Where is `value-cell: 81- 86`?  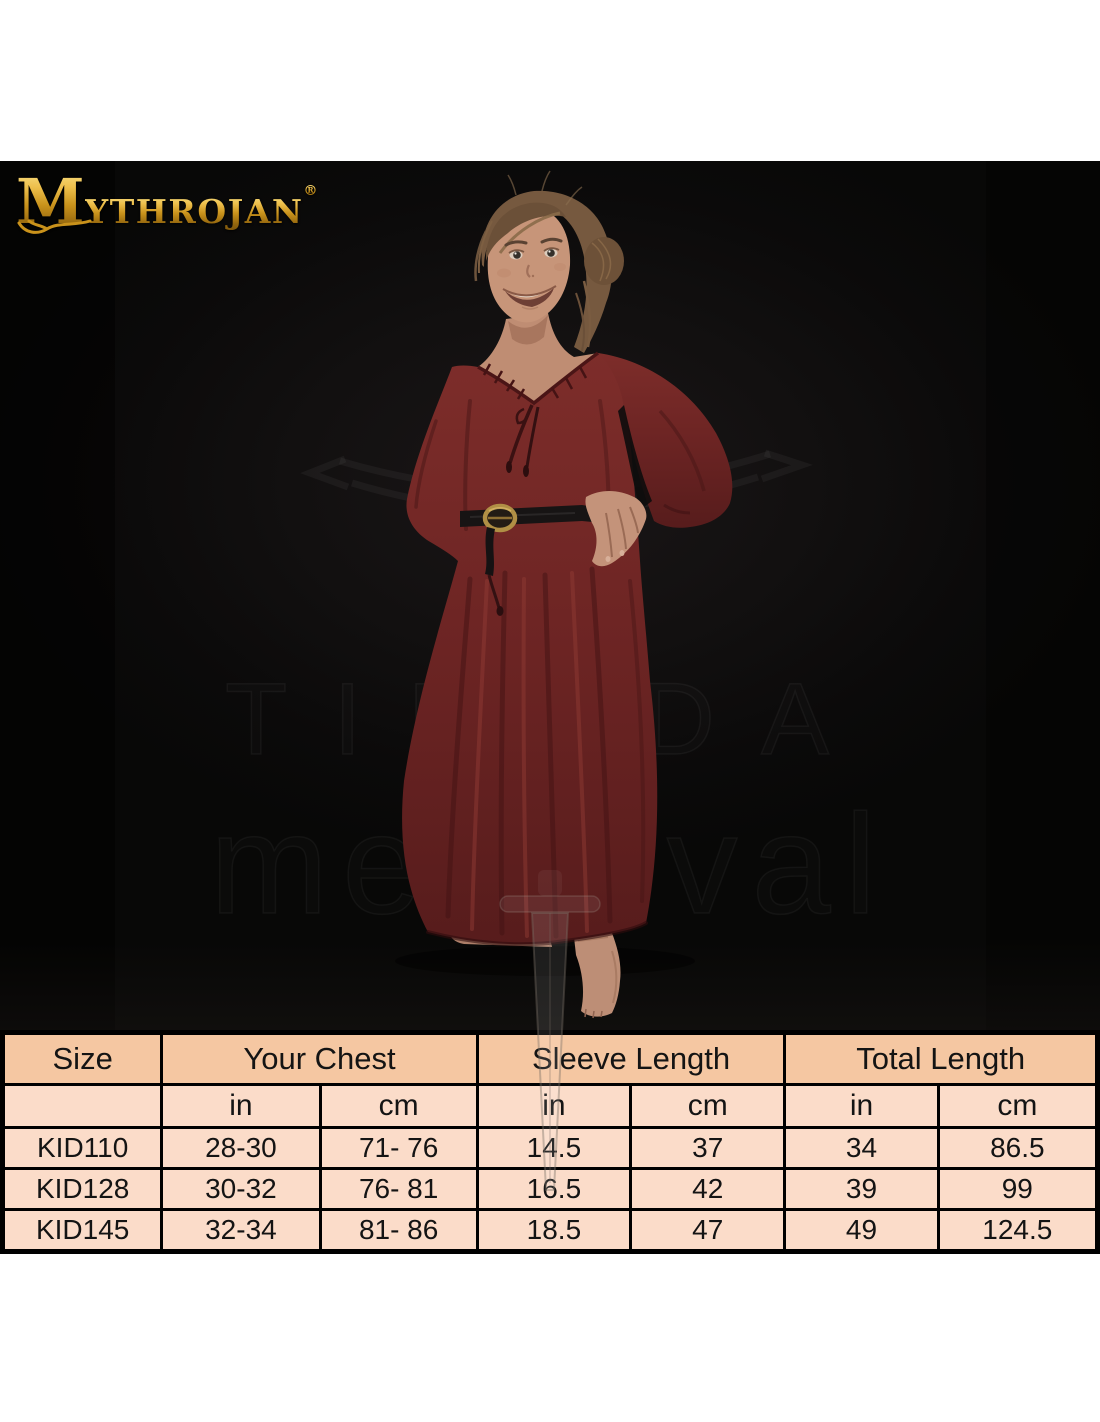
value-cell: 81- 86 is located at coordinates (398, 1230).